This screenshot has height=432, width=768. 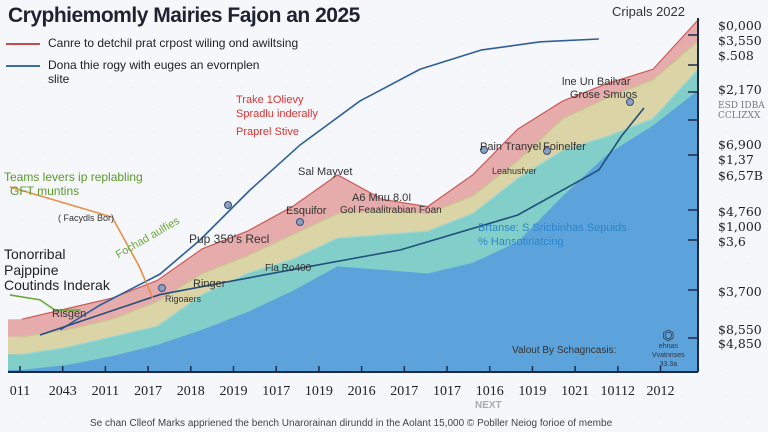 I want to click on annotation: Sal Mayvet, so click(x=325, y=172).